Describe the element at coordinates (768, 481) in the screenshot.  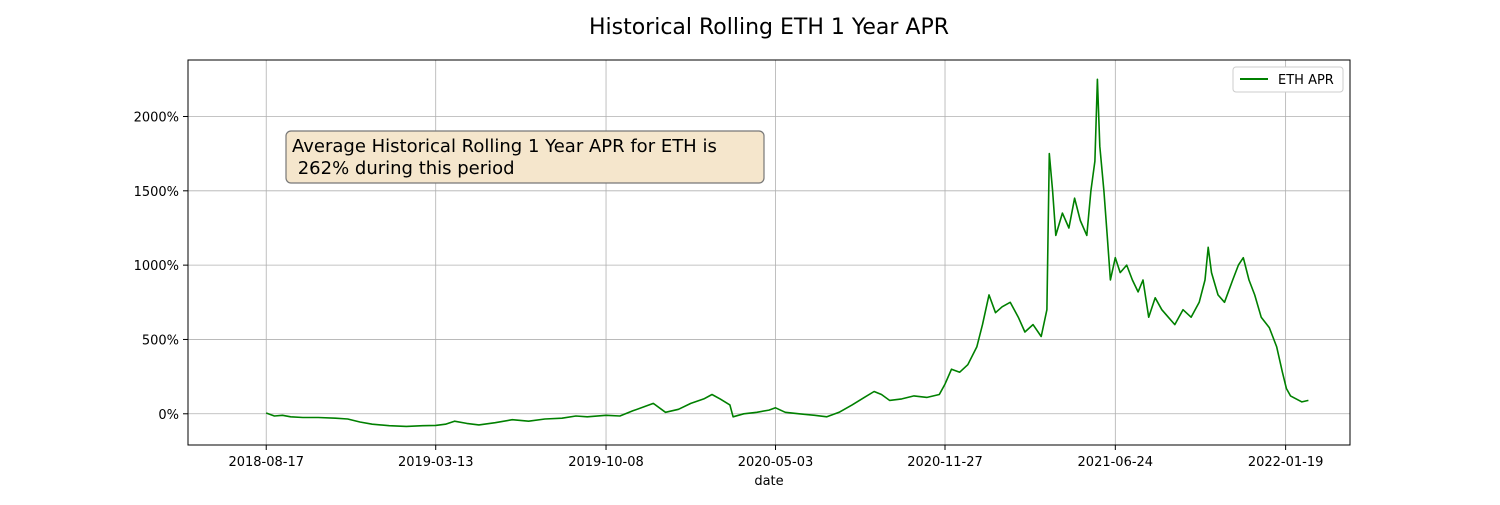
I see `x-axis-label: date` at that location.